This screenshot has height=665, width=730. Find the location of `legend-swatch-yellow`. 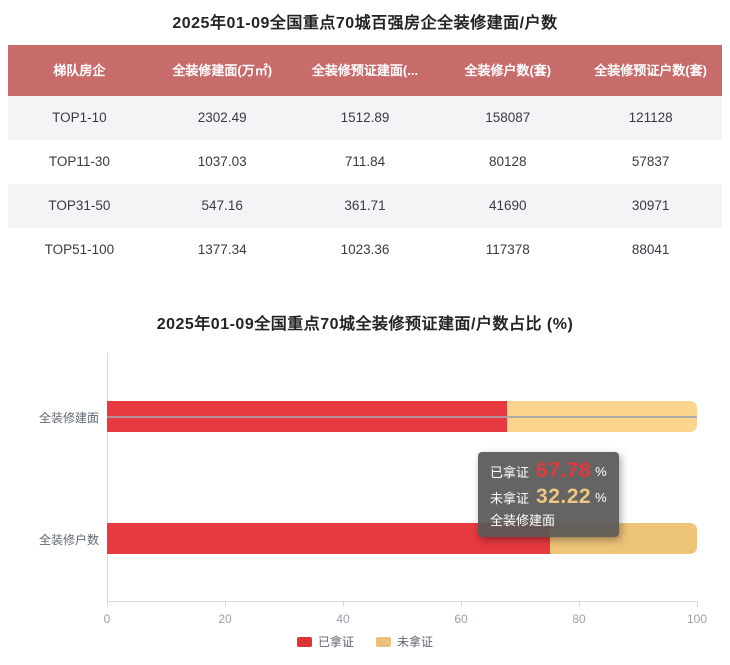

legend-swatch-yellow is located at coordinates (383, 641).